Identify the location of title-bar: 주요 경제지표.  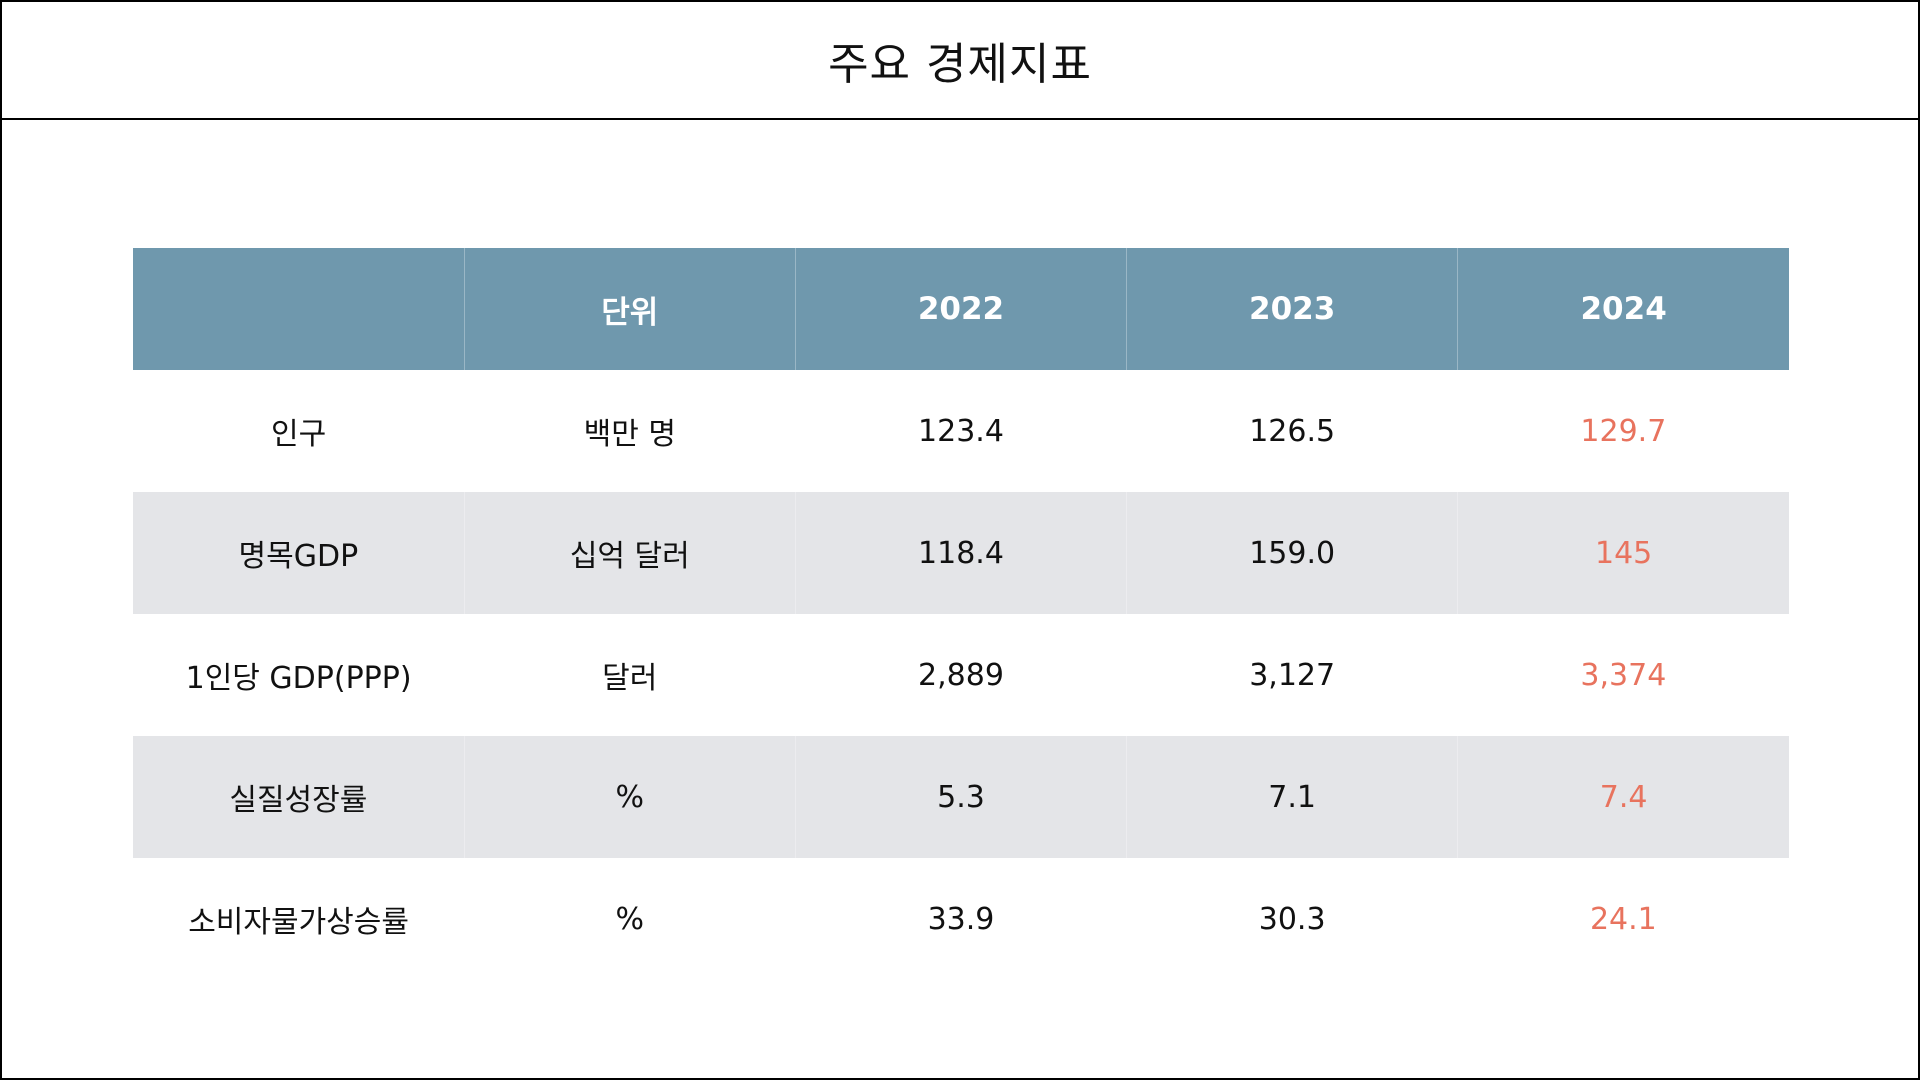
(960, 61).